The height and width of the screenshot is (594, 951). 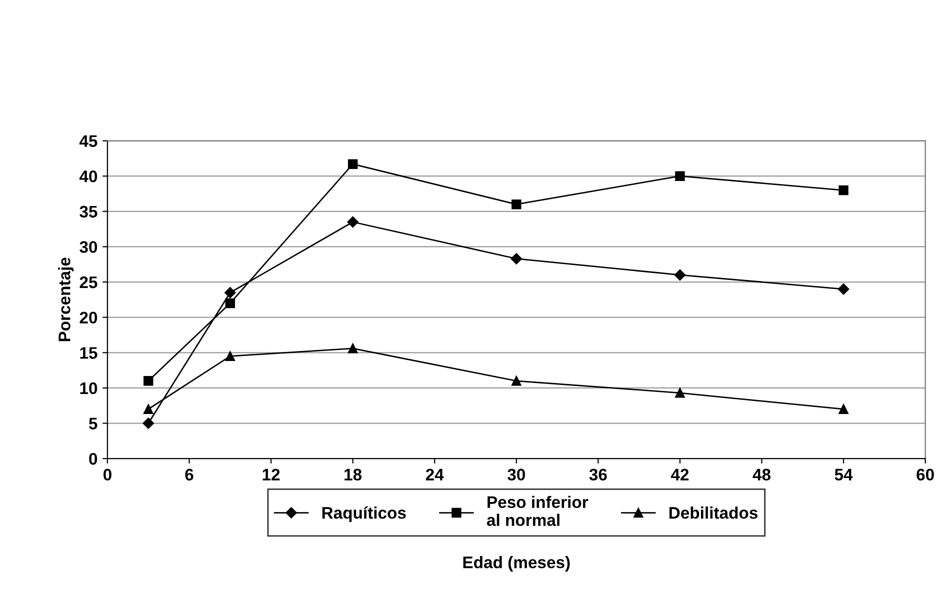 I want to click on legend-label: Debilitados, so click(x=713, y=512).